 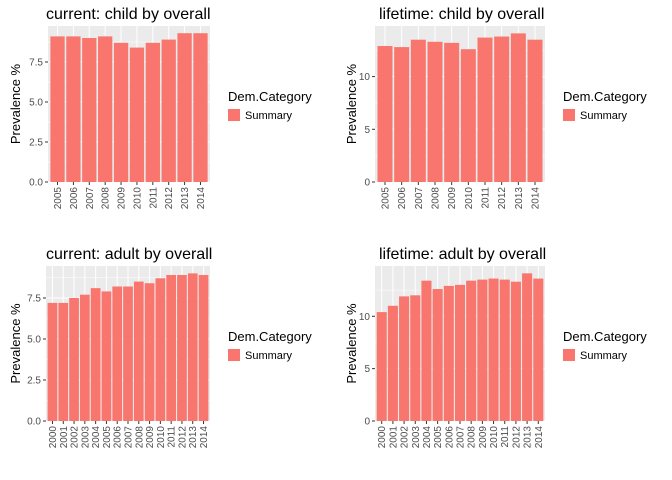 What do you see at coordinates (461, 14) in the screenshot?
I see `panel-title: lifetime: child by overall` at bounding box center [461, 14].